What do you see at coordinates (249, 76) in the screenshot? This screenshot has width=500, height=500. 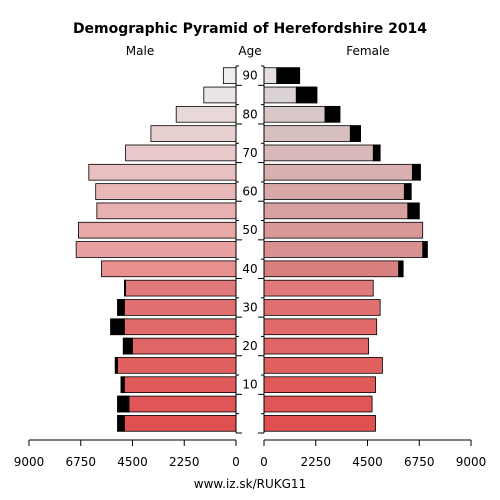 I see `age-tick-label: 90` at bounding box center [249, 76].